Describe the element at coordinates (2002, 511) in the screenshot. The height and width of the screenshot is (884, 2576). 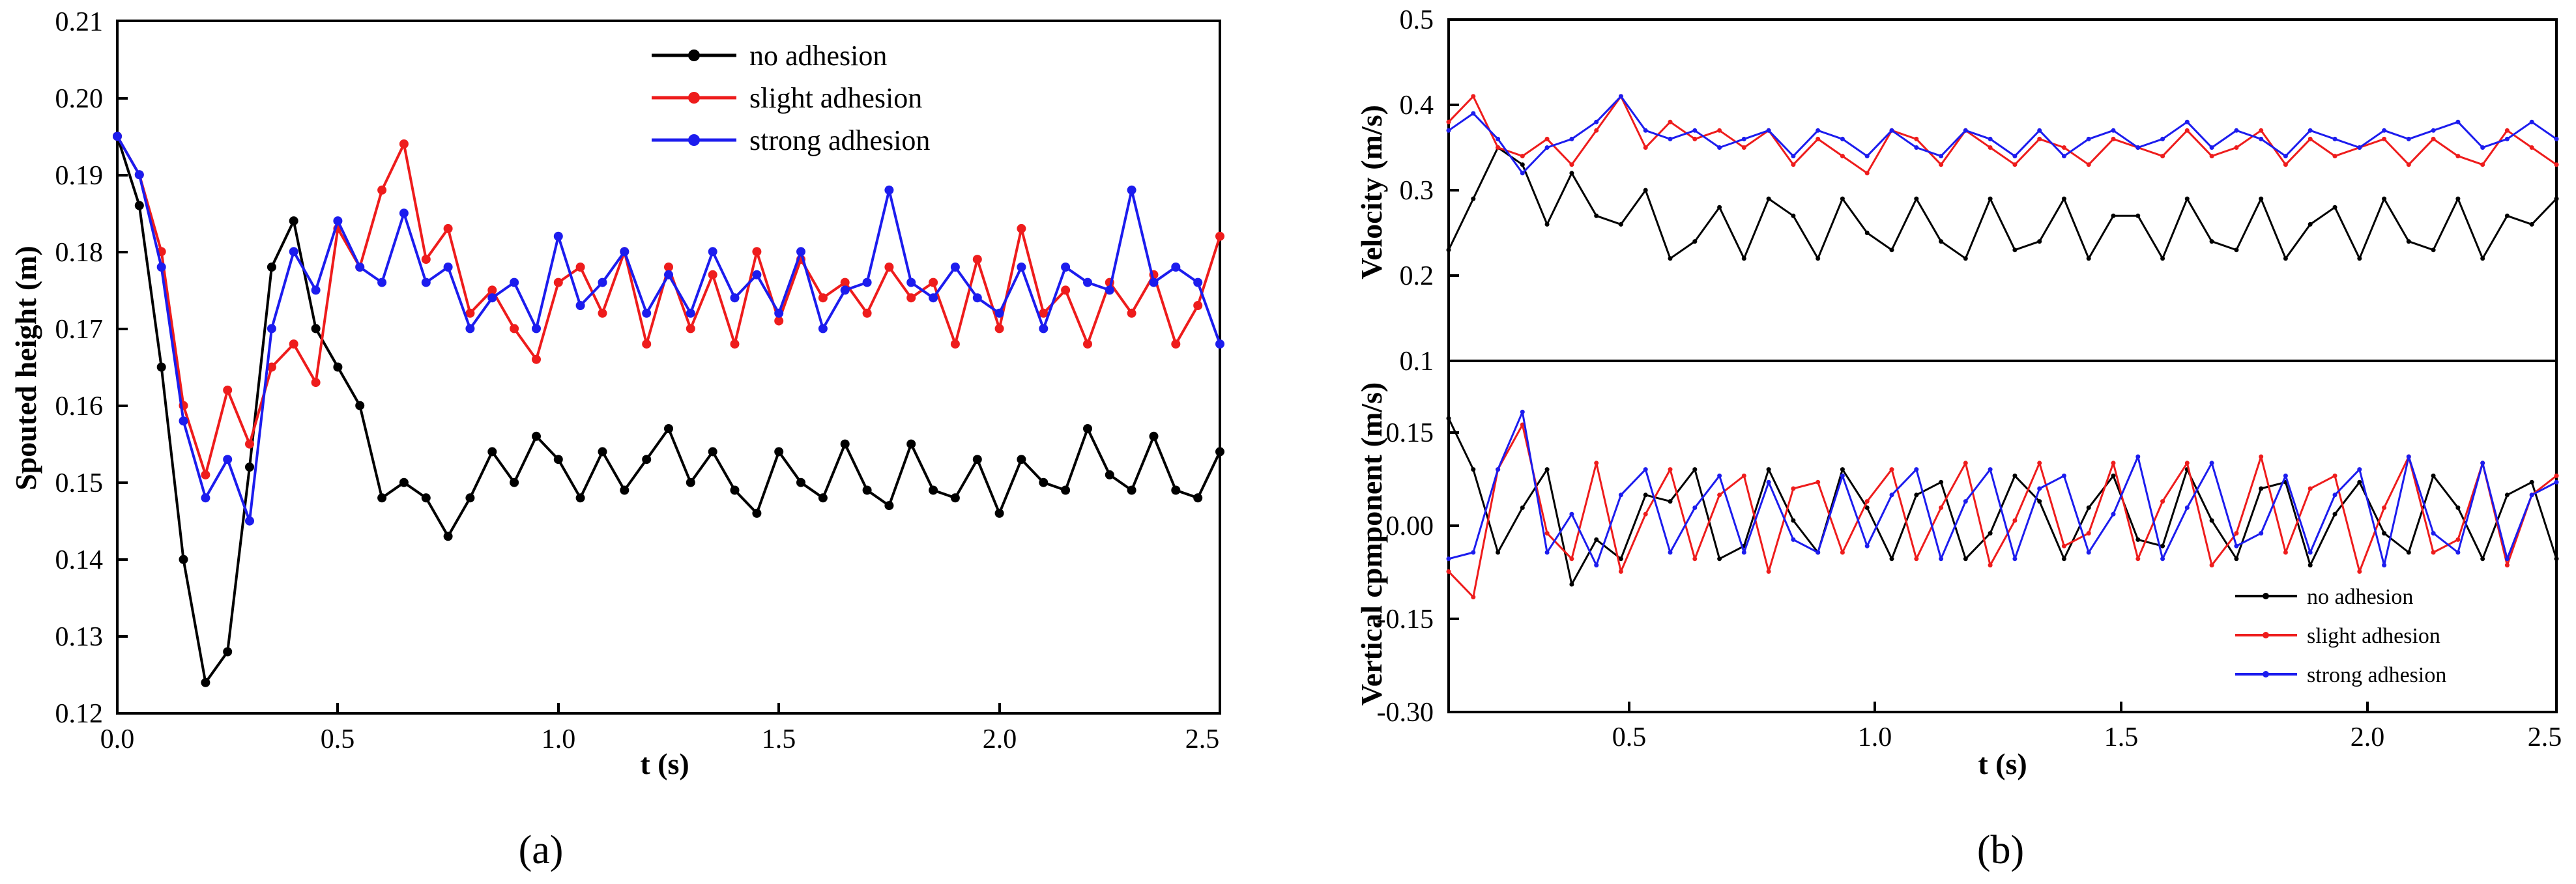
I see `b_bottom-series-line-slight-adhesion` at that location.